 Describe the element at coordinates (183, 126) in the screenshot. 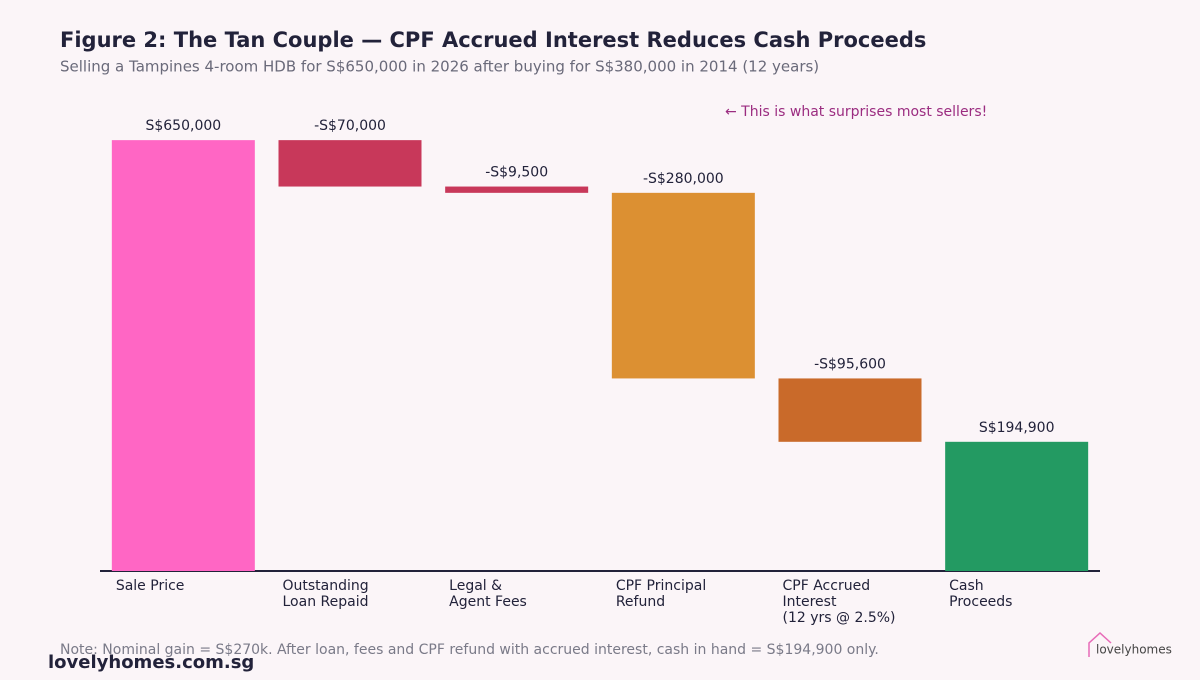

I see `value-label: S$650,000` at that location.